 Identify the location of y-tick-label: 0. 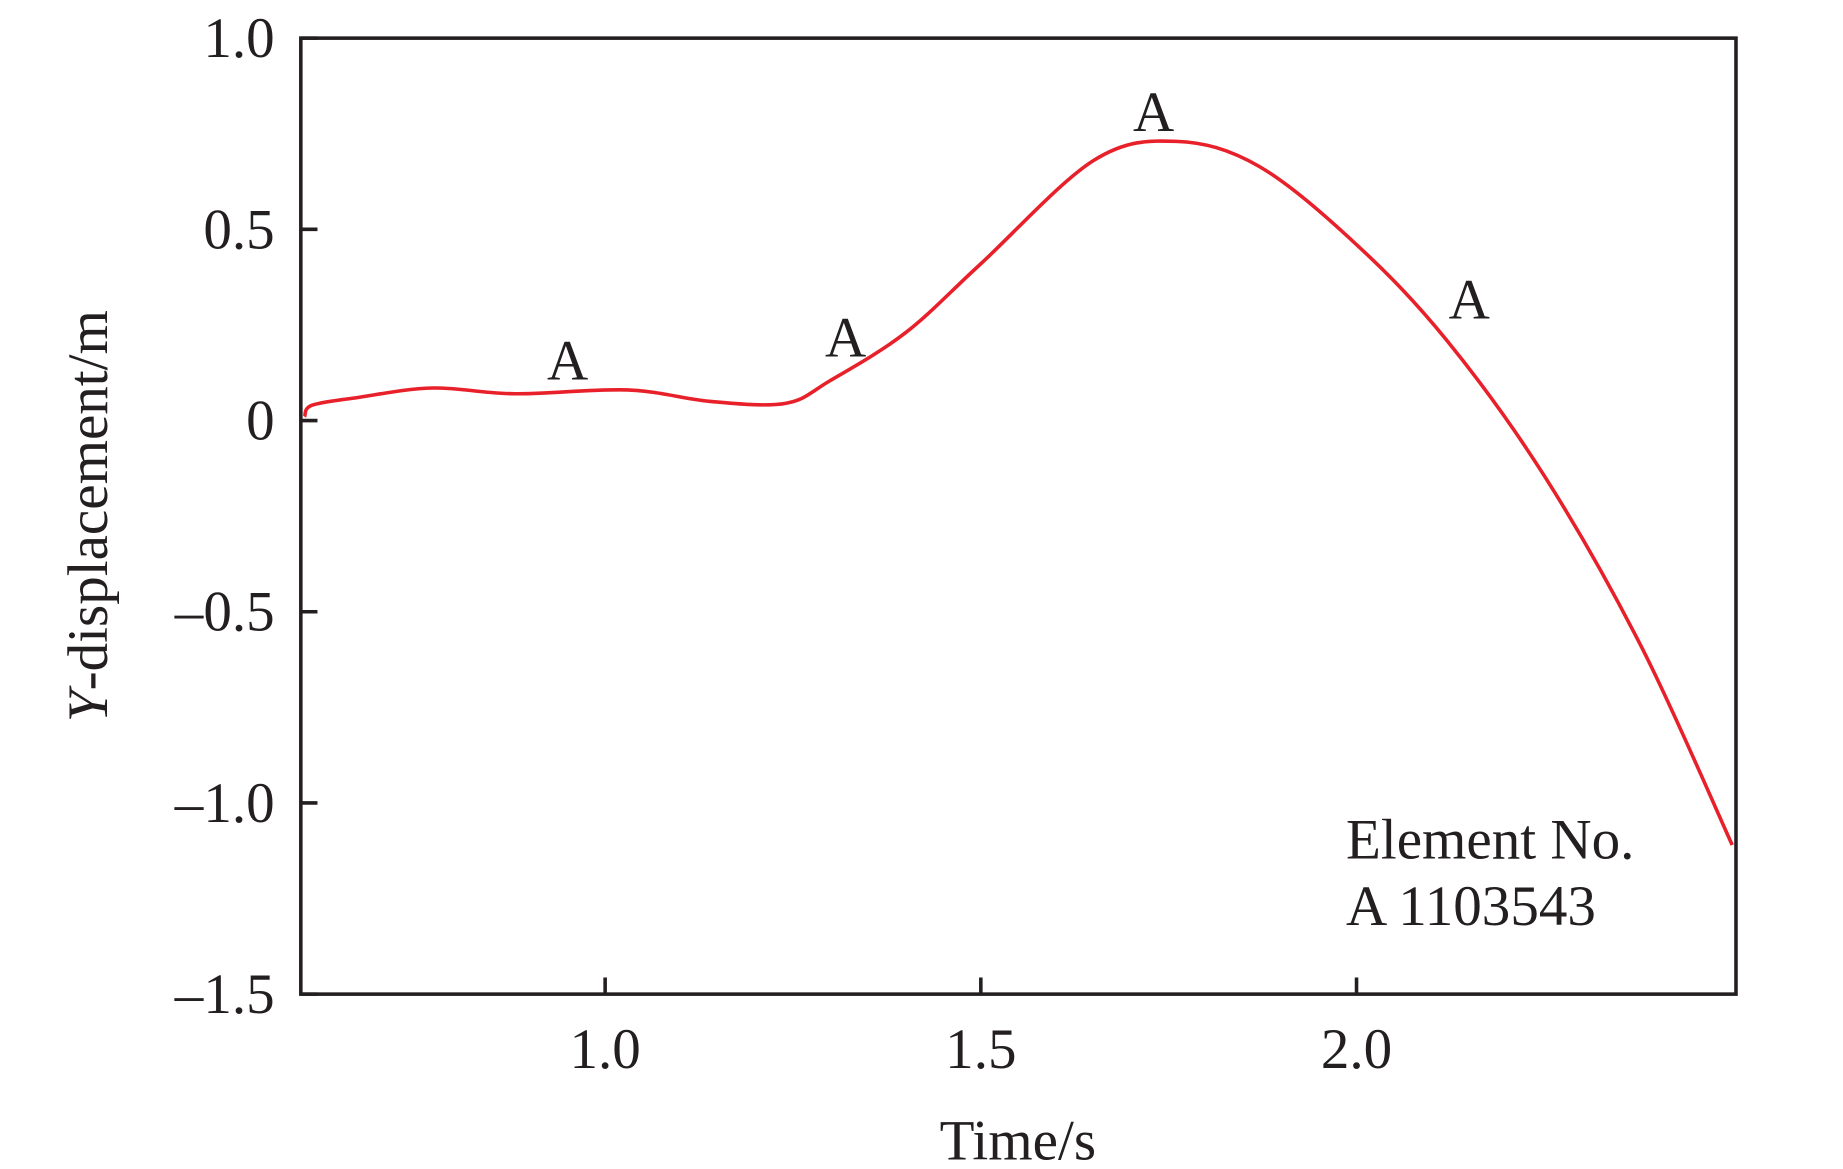
(260, 421).